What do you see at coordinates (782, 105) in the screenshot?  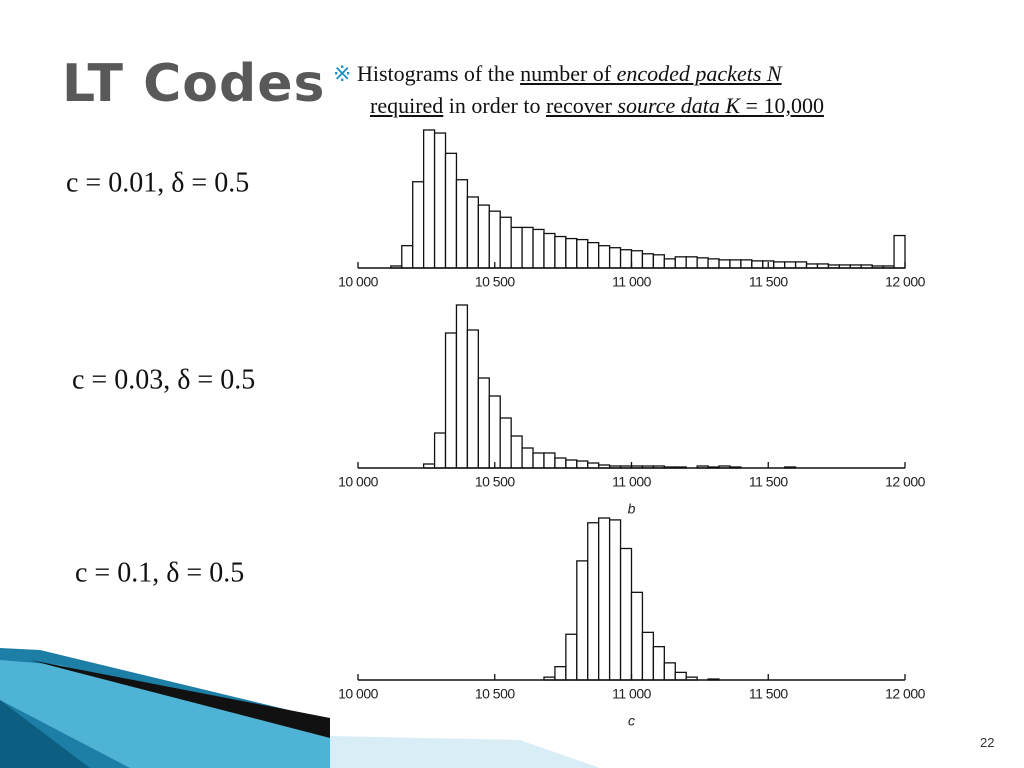 I see `bullet-text: = 10,000` at bounding box center [782, 105].